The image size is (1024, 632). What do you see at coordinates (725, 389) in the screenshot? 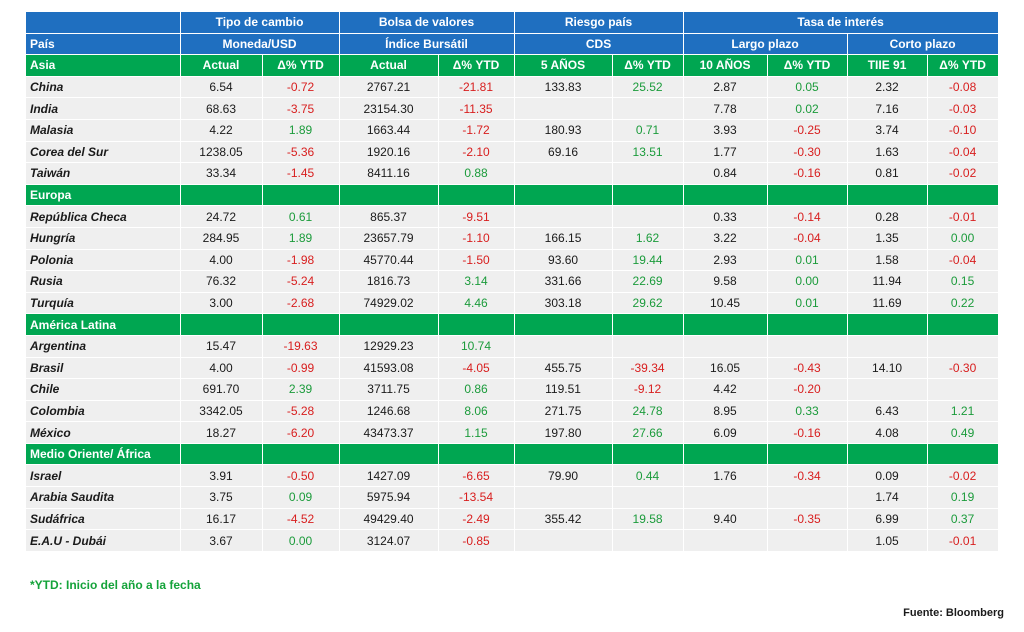
I see `value-cell: 4.42` at bounding box center [725, 389].